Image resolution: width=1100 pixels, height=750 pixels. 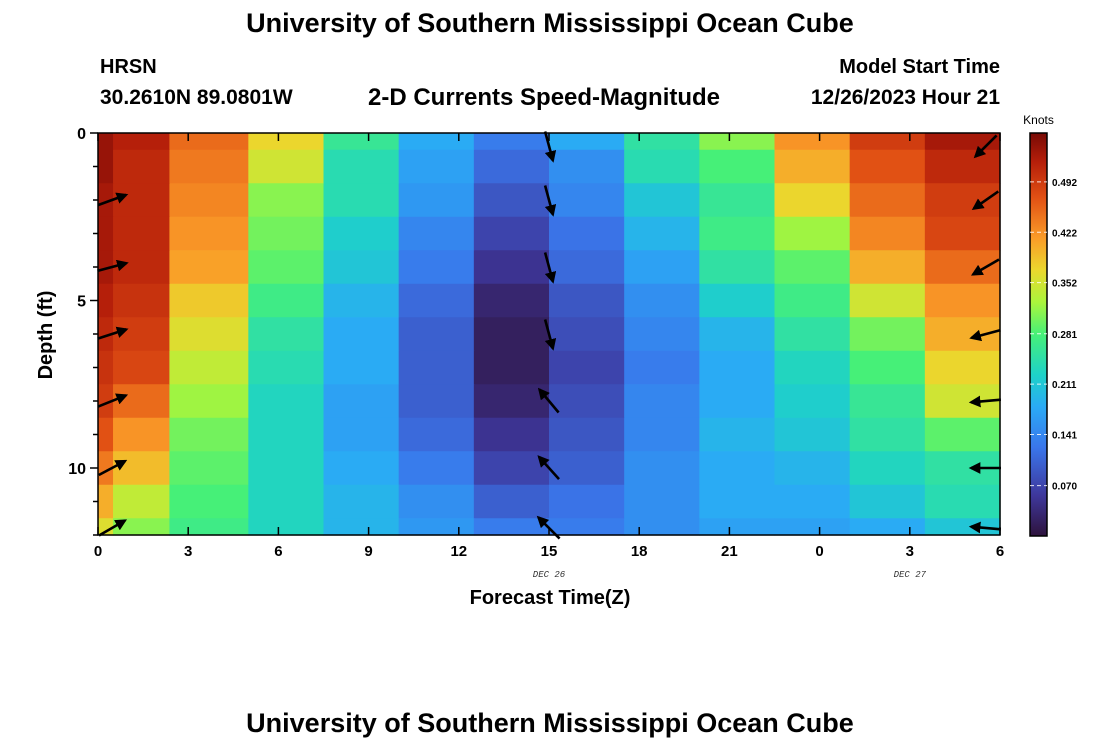 What do you see at coordinates (910, 575) in the screenshot?
I see `x-date-label: DEC 27` at bounding box center [910, 575].